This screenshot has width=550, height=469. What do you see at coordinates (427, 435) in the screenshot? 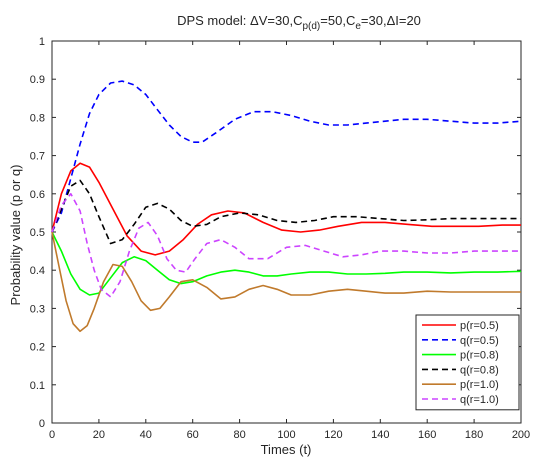
I see `x-tick-label: 160` at bounding box center [427, 435].